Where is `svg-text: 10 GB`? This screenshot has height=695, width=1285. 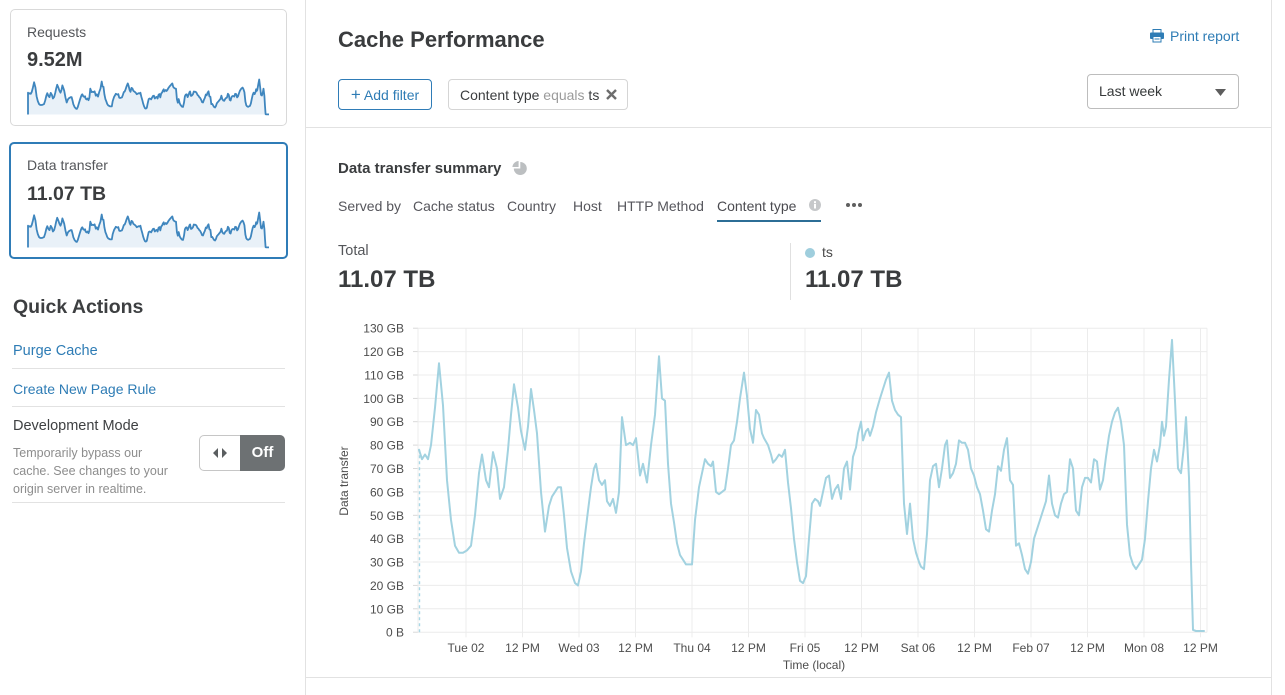
svg-text: 10 GB is located at coordinates (387, 609).